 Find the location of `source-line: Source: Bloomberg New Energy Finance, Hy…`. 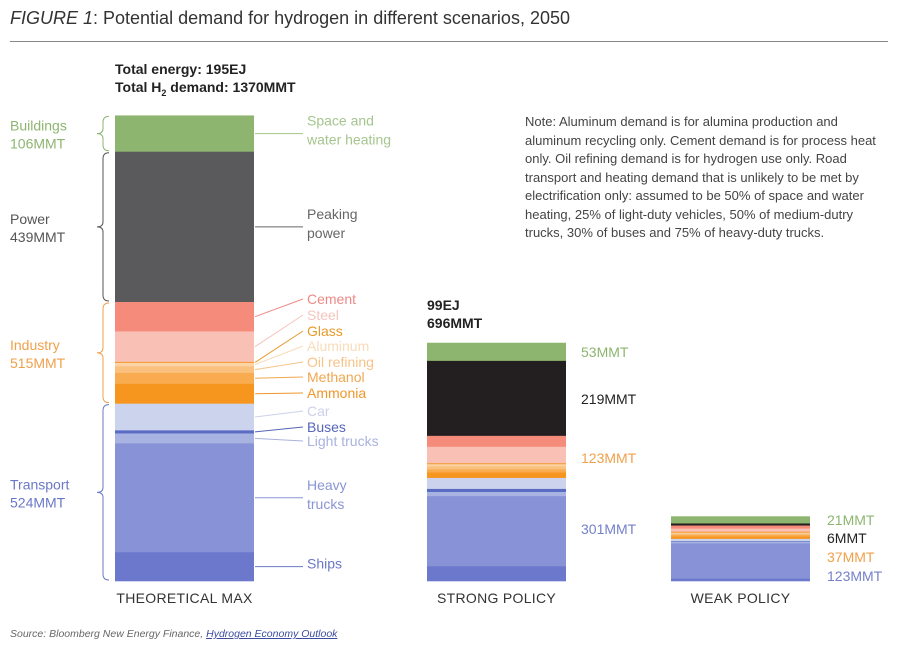

source-line: Source: Bloomberg New Energy Finance, Hy… is located at coordinates (173, 634).